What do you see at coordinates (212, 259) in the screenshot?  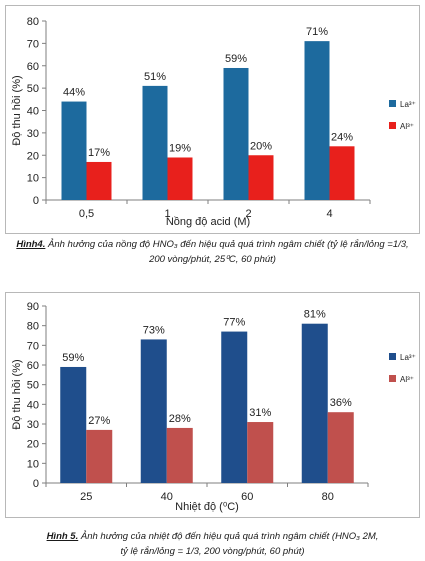 I see `caption-text-line2: 200 vòng/phút, 25⁰C, 60 phút)` at bounding box center [212, 259].